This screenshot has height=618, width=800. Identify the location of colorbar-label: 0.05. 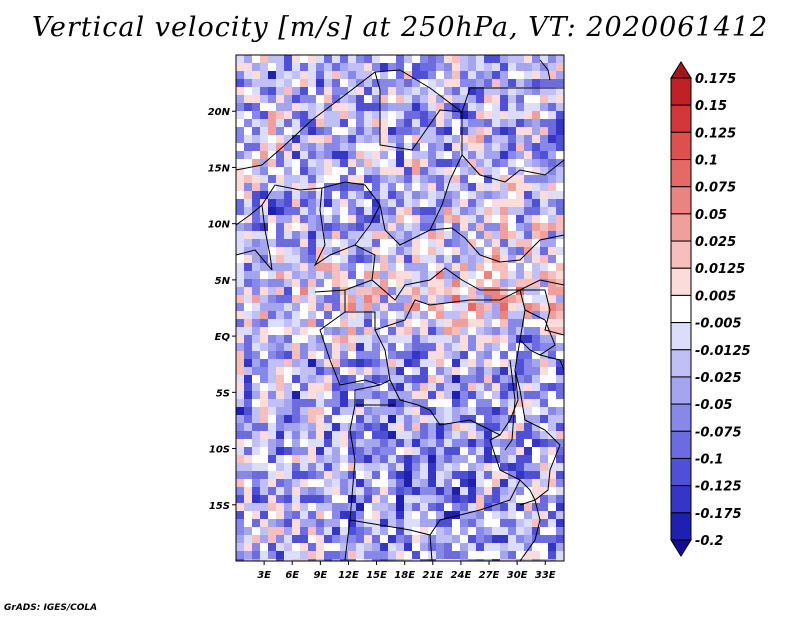
(711, 215).